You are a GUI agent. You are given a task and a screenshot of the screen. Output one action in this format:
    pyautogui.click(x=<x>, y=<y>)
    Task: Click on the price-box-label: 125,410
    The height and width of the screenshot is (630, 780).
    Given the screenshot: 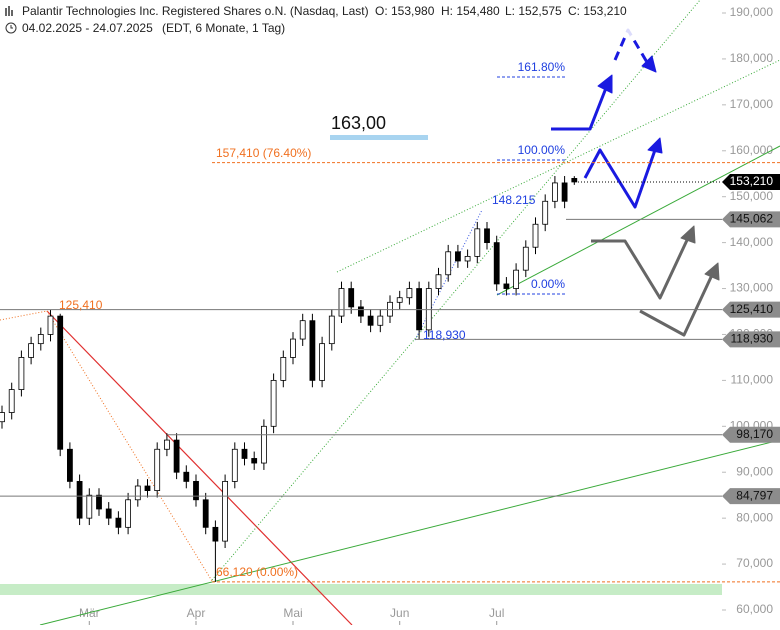 What is the action you would take?
    pyautogui.click(x=752, y=309)
    